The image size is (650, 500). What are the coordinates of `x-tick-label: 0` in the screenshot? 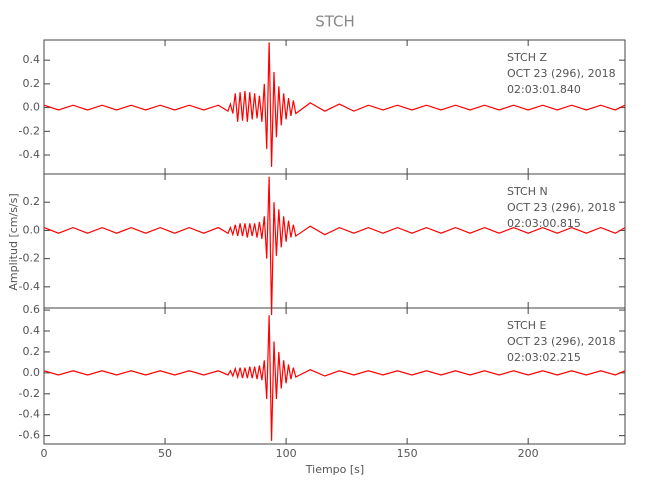 It's located at (44, 453).